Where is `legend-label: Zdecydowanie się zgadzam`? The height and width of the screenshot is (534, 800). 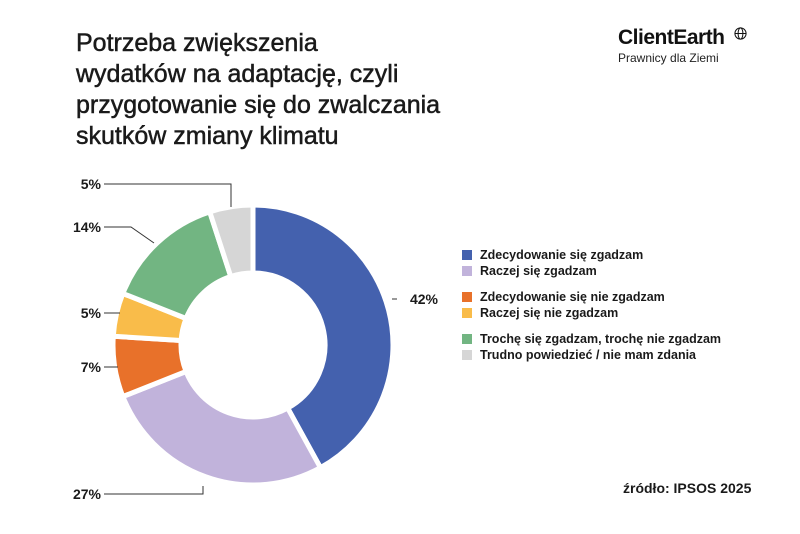 legend-label: Zdecydowanie się zgadzam is located at coordinates (562, 255).